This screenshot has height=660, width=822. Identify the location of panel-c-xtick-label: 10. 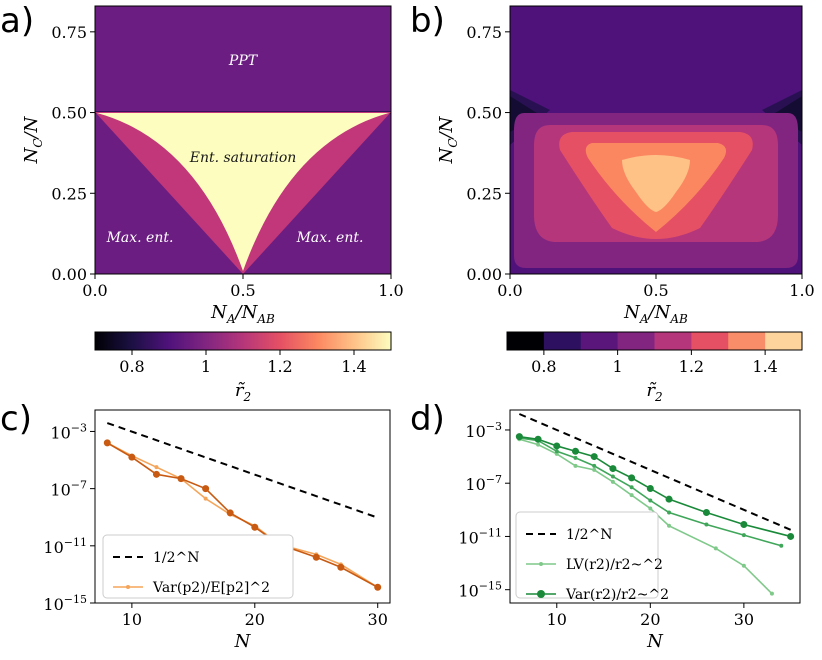
(132, 619).